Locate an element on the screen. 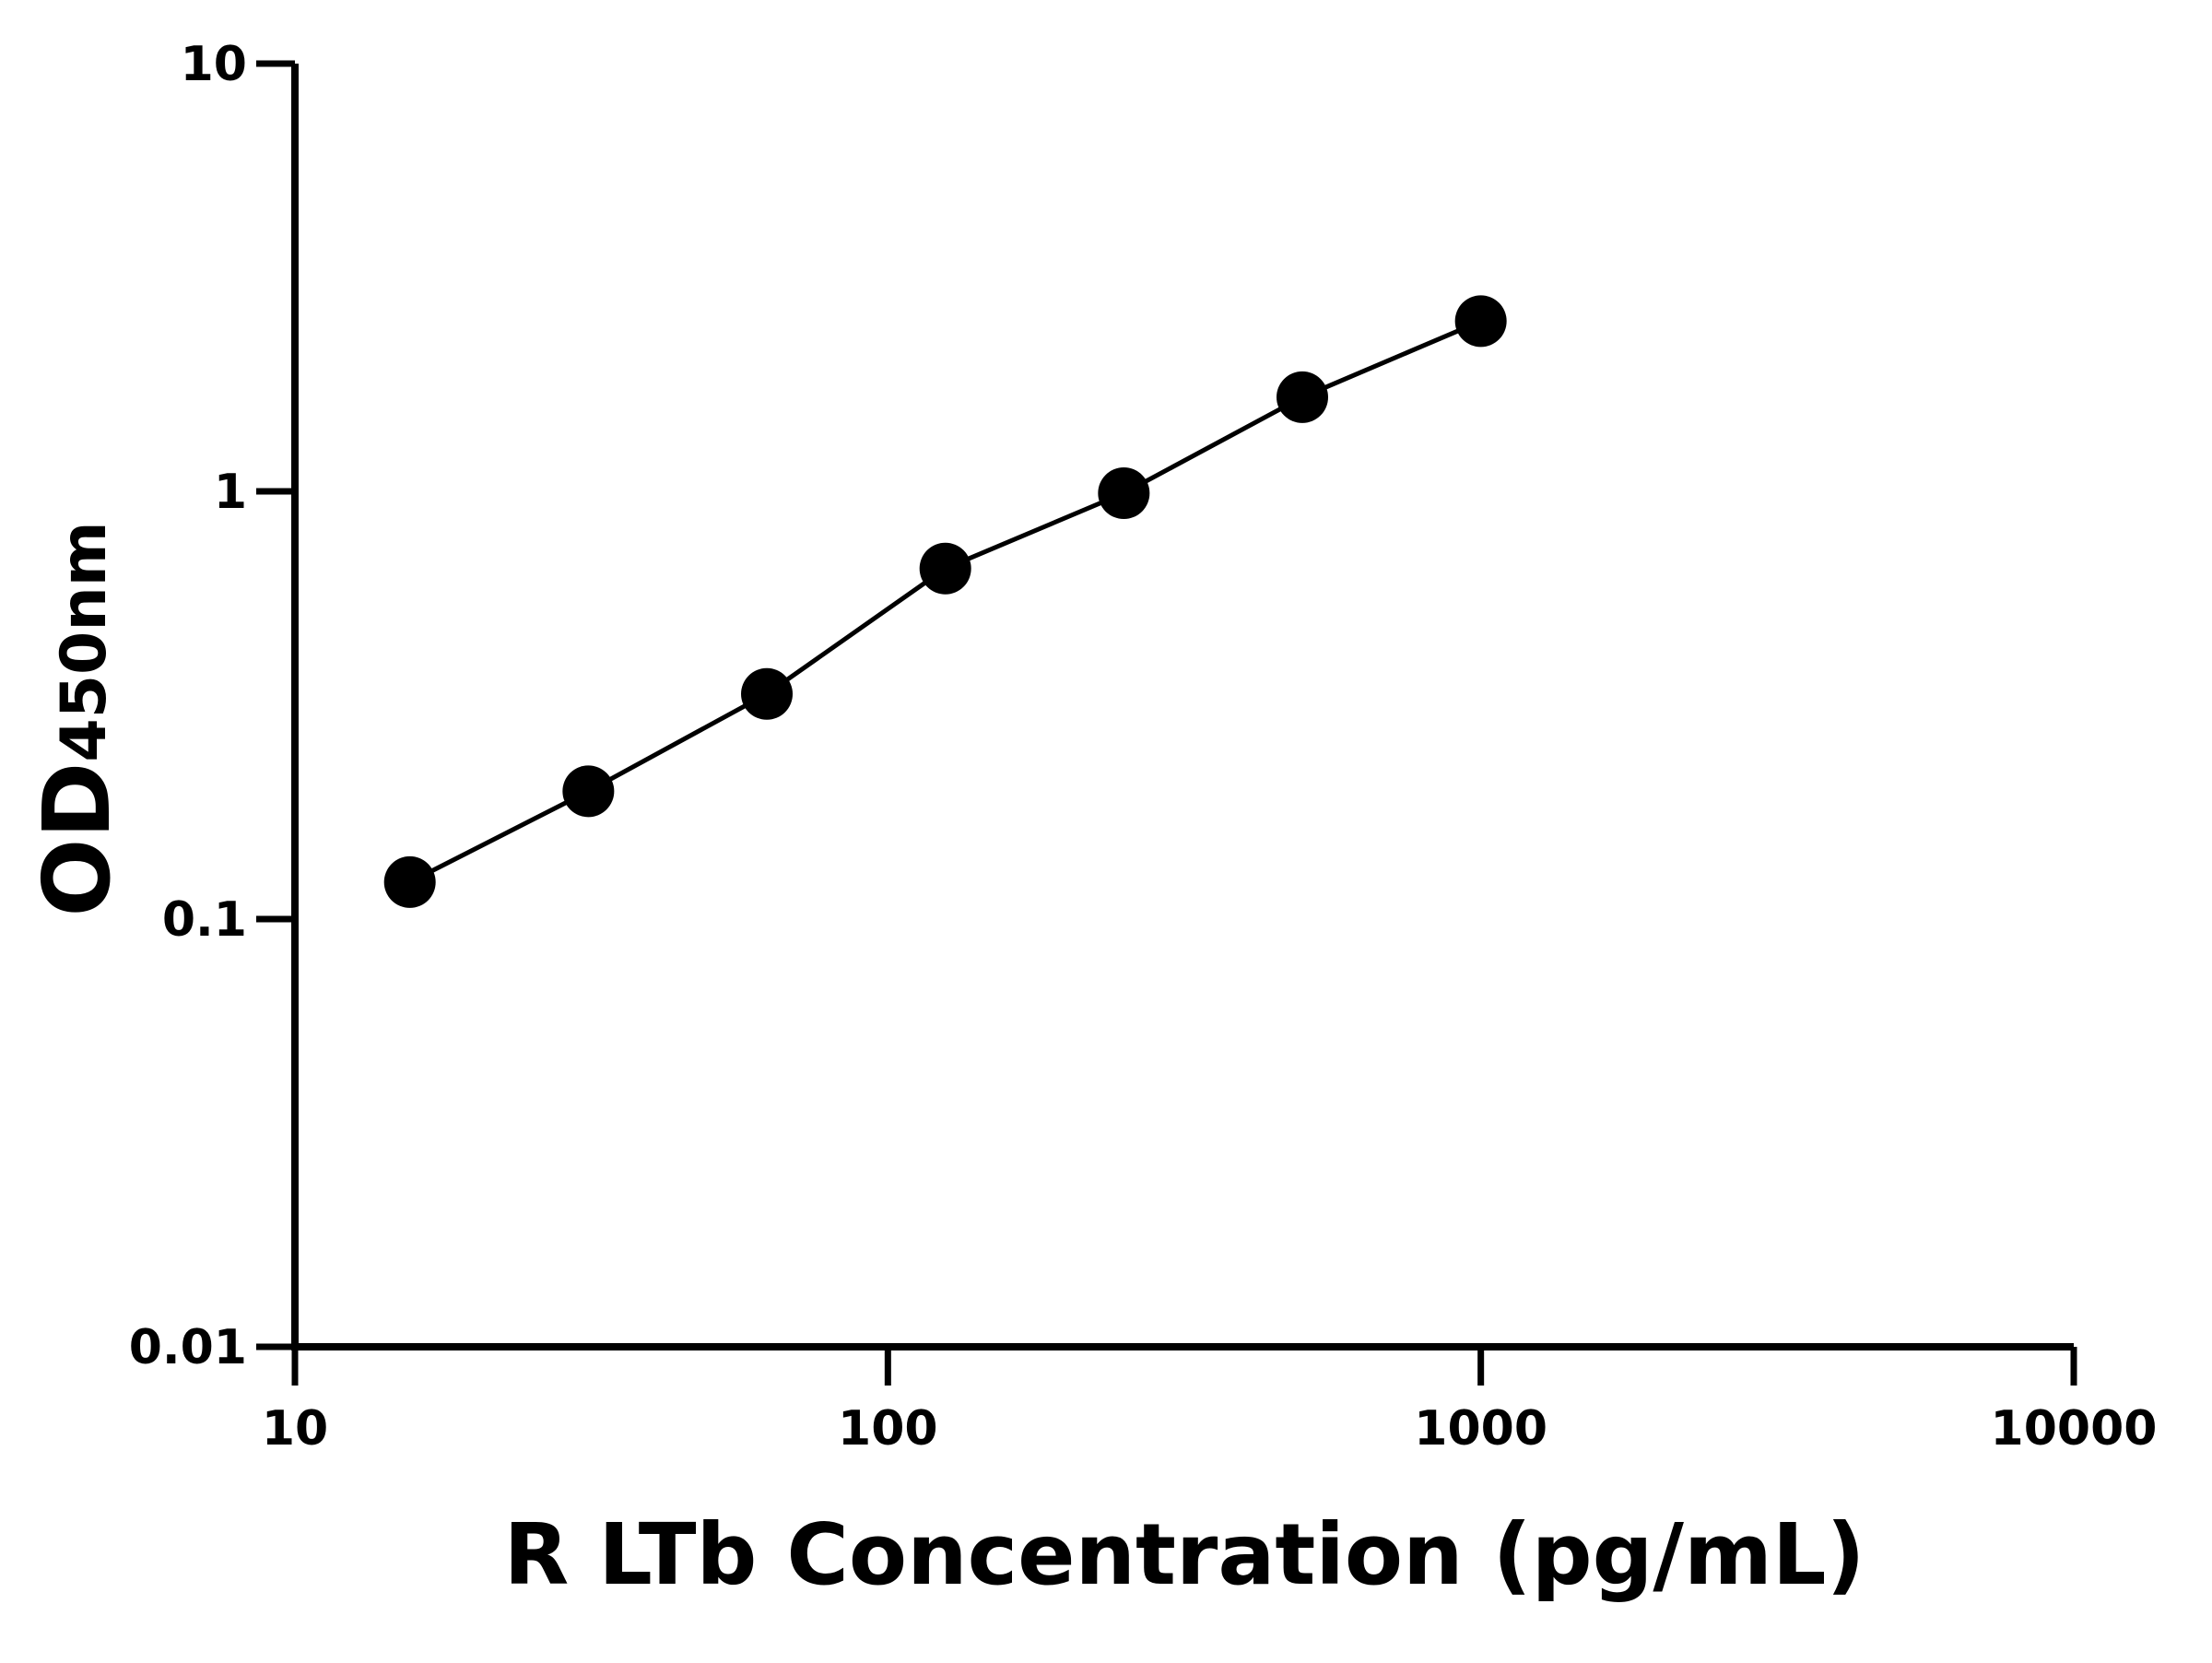 This screenshot has height=1663, width=2212. y-tick-label: 1 is located at coordinates (230, 492).